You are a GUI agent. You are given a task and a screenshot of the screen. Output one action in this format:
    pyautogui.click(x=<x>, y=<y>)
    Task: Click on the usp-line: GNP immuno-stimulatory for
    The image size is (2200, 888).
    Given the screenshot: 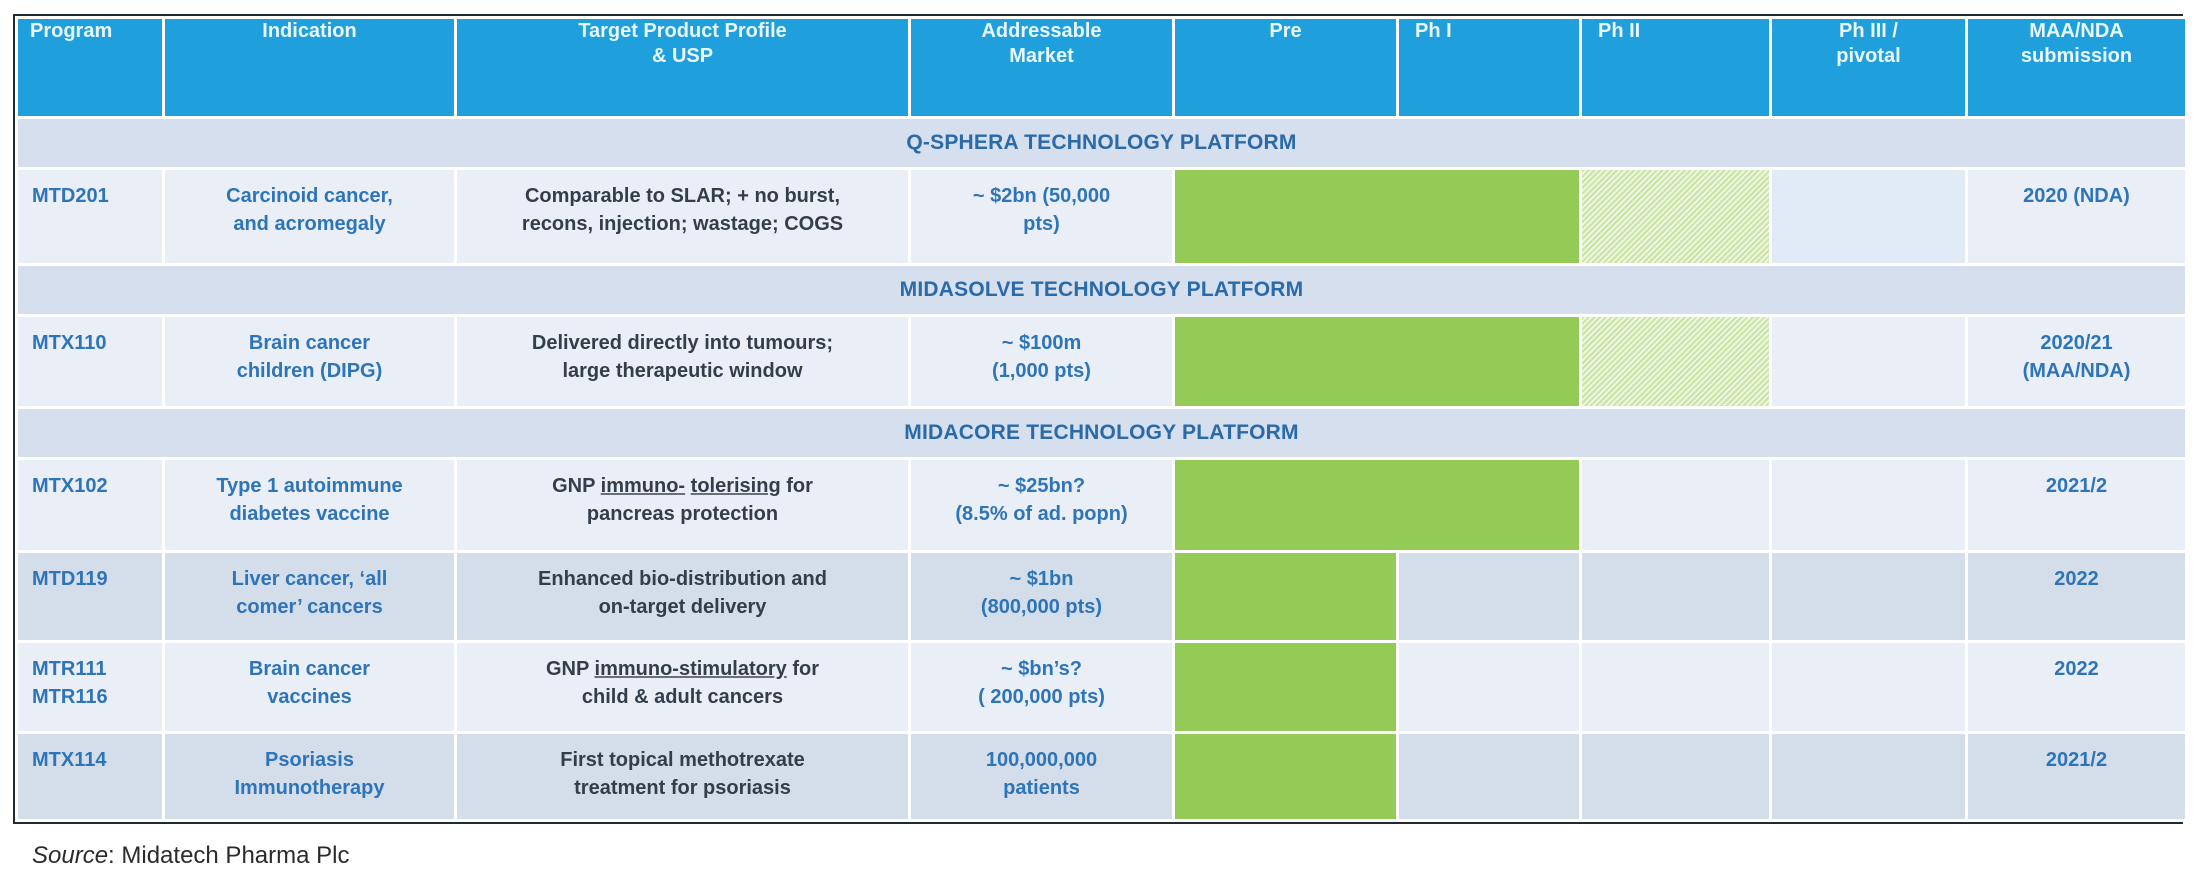 What is the action you would take?
    pyautogui.click(x=682, y=669)
    